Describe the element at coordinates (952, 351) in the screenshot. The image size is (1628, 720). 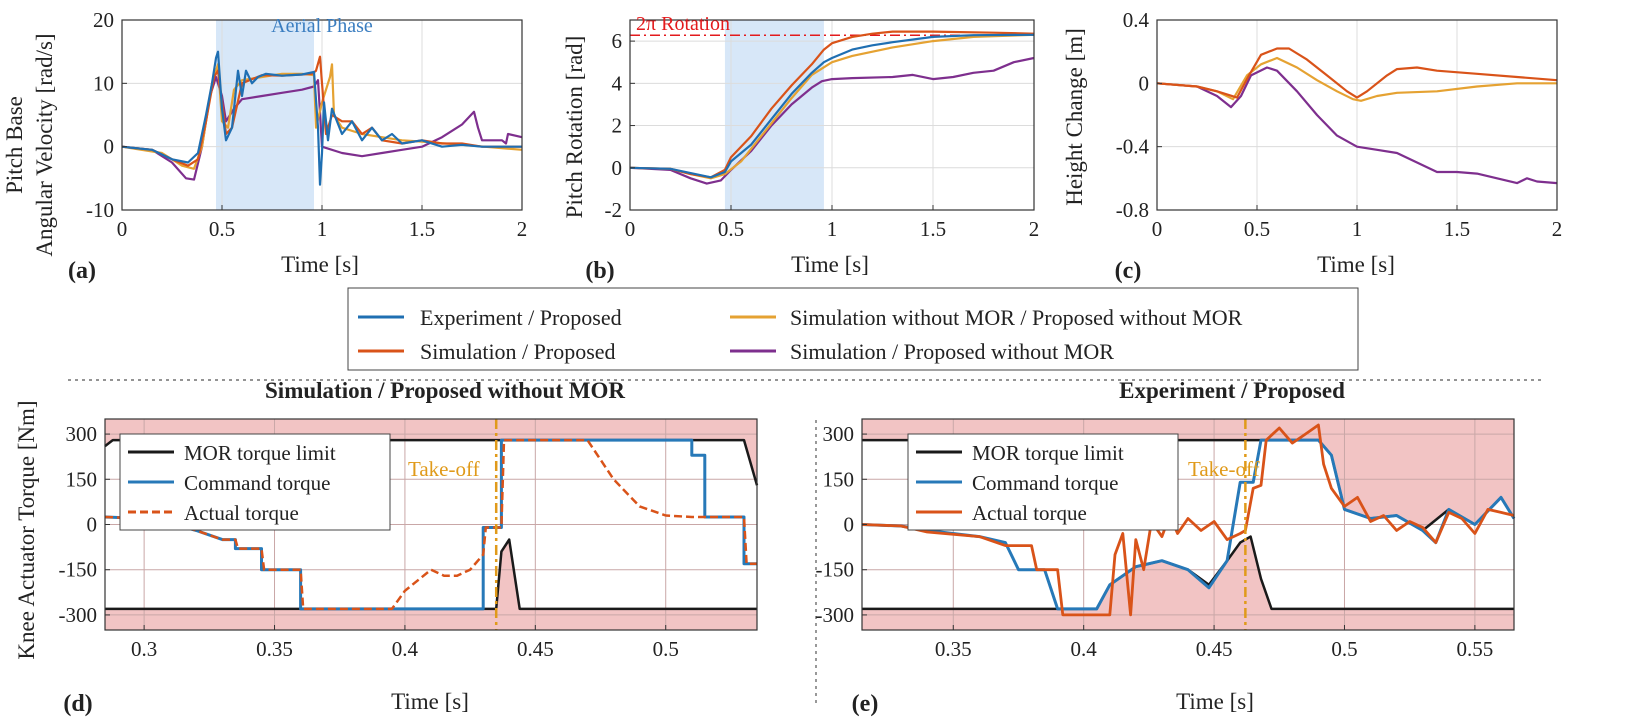
I see `legend-label-proposed-without-mor: Simulation / Proposed without MOR` at that location.